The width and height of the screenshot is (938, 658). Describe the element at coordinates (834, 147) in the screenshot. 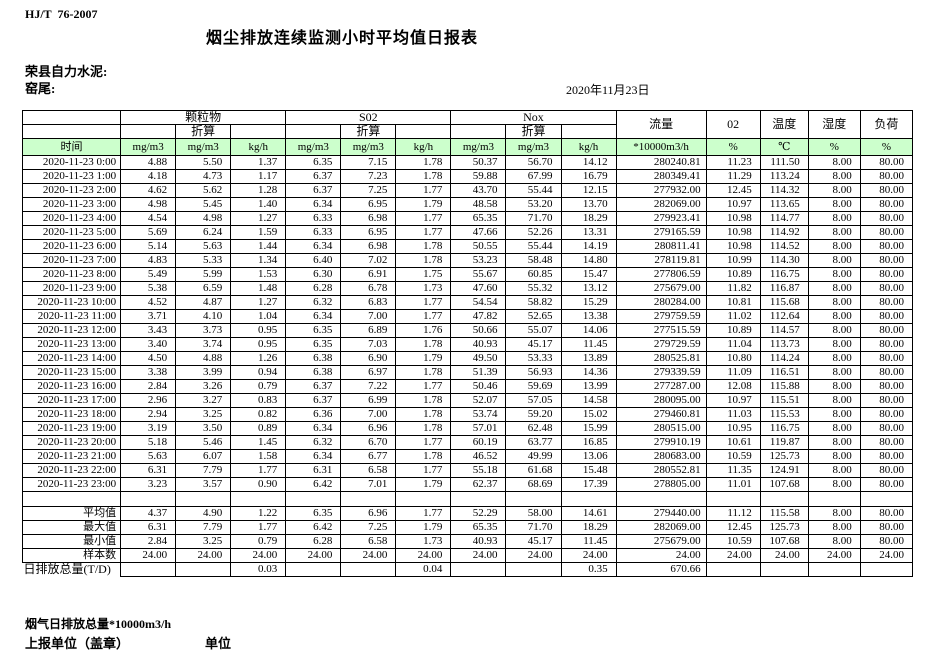

I see `unit-humidity: %` at that location.